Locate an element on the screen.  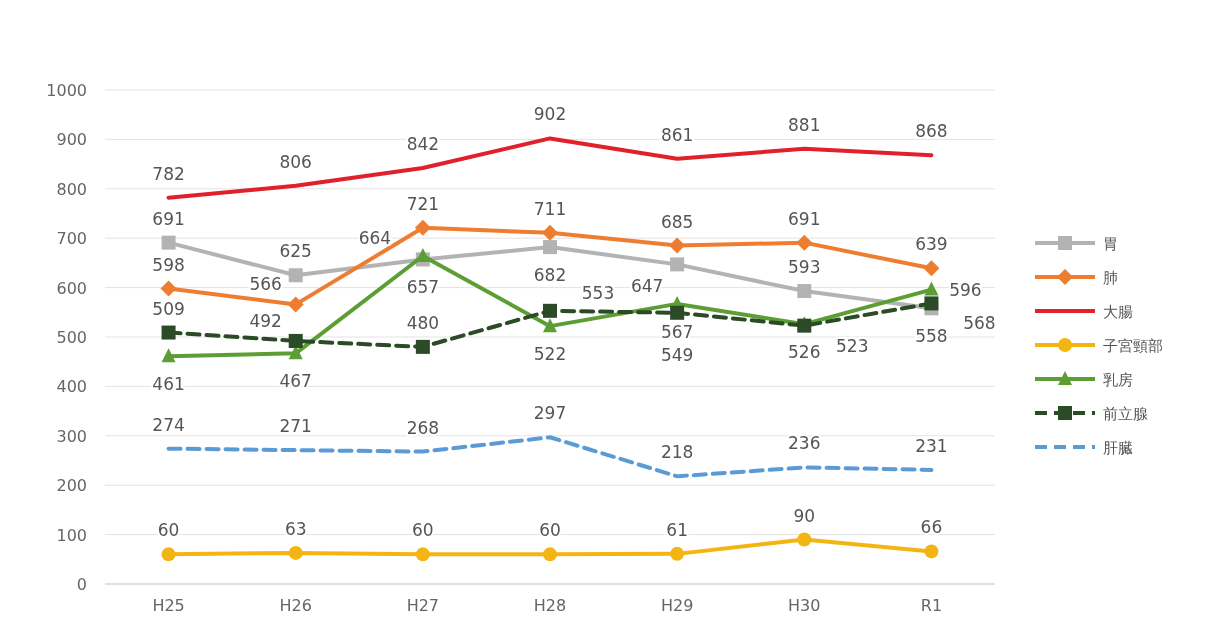
legend-label: 肺 is located at coordinates (1110, 278).